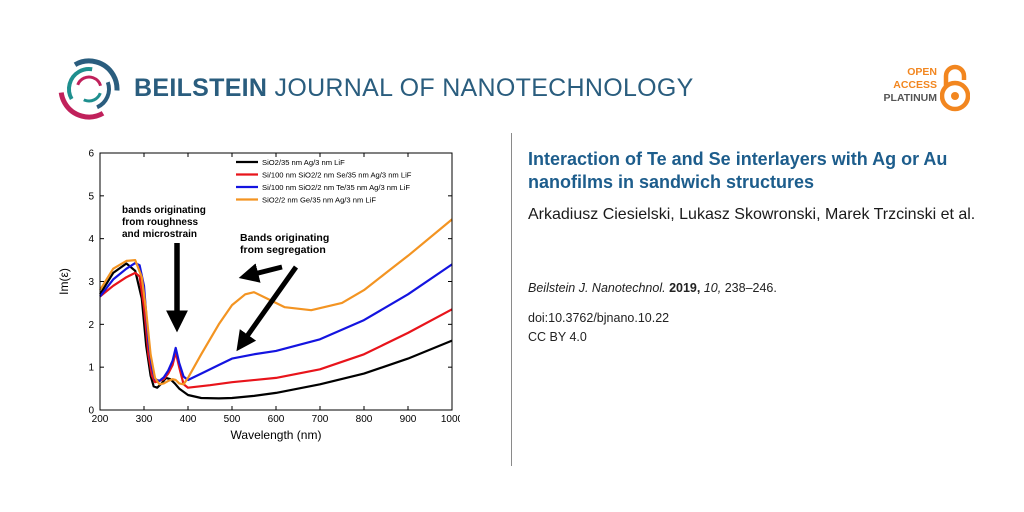 The image size is (1024, 512). Describe the element at coordinates (100, 419) in the screenshot. I see `x-tick-label: 200` at that location.